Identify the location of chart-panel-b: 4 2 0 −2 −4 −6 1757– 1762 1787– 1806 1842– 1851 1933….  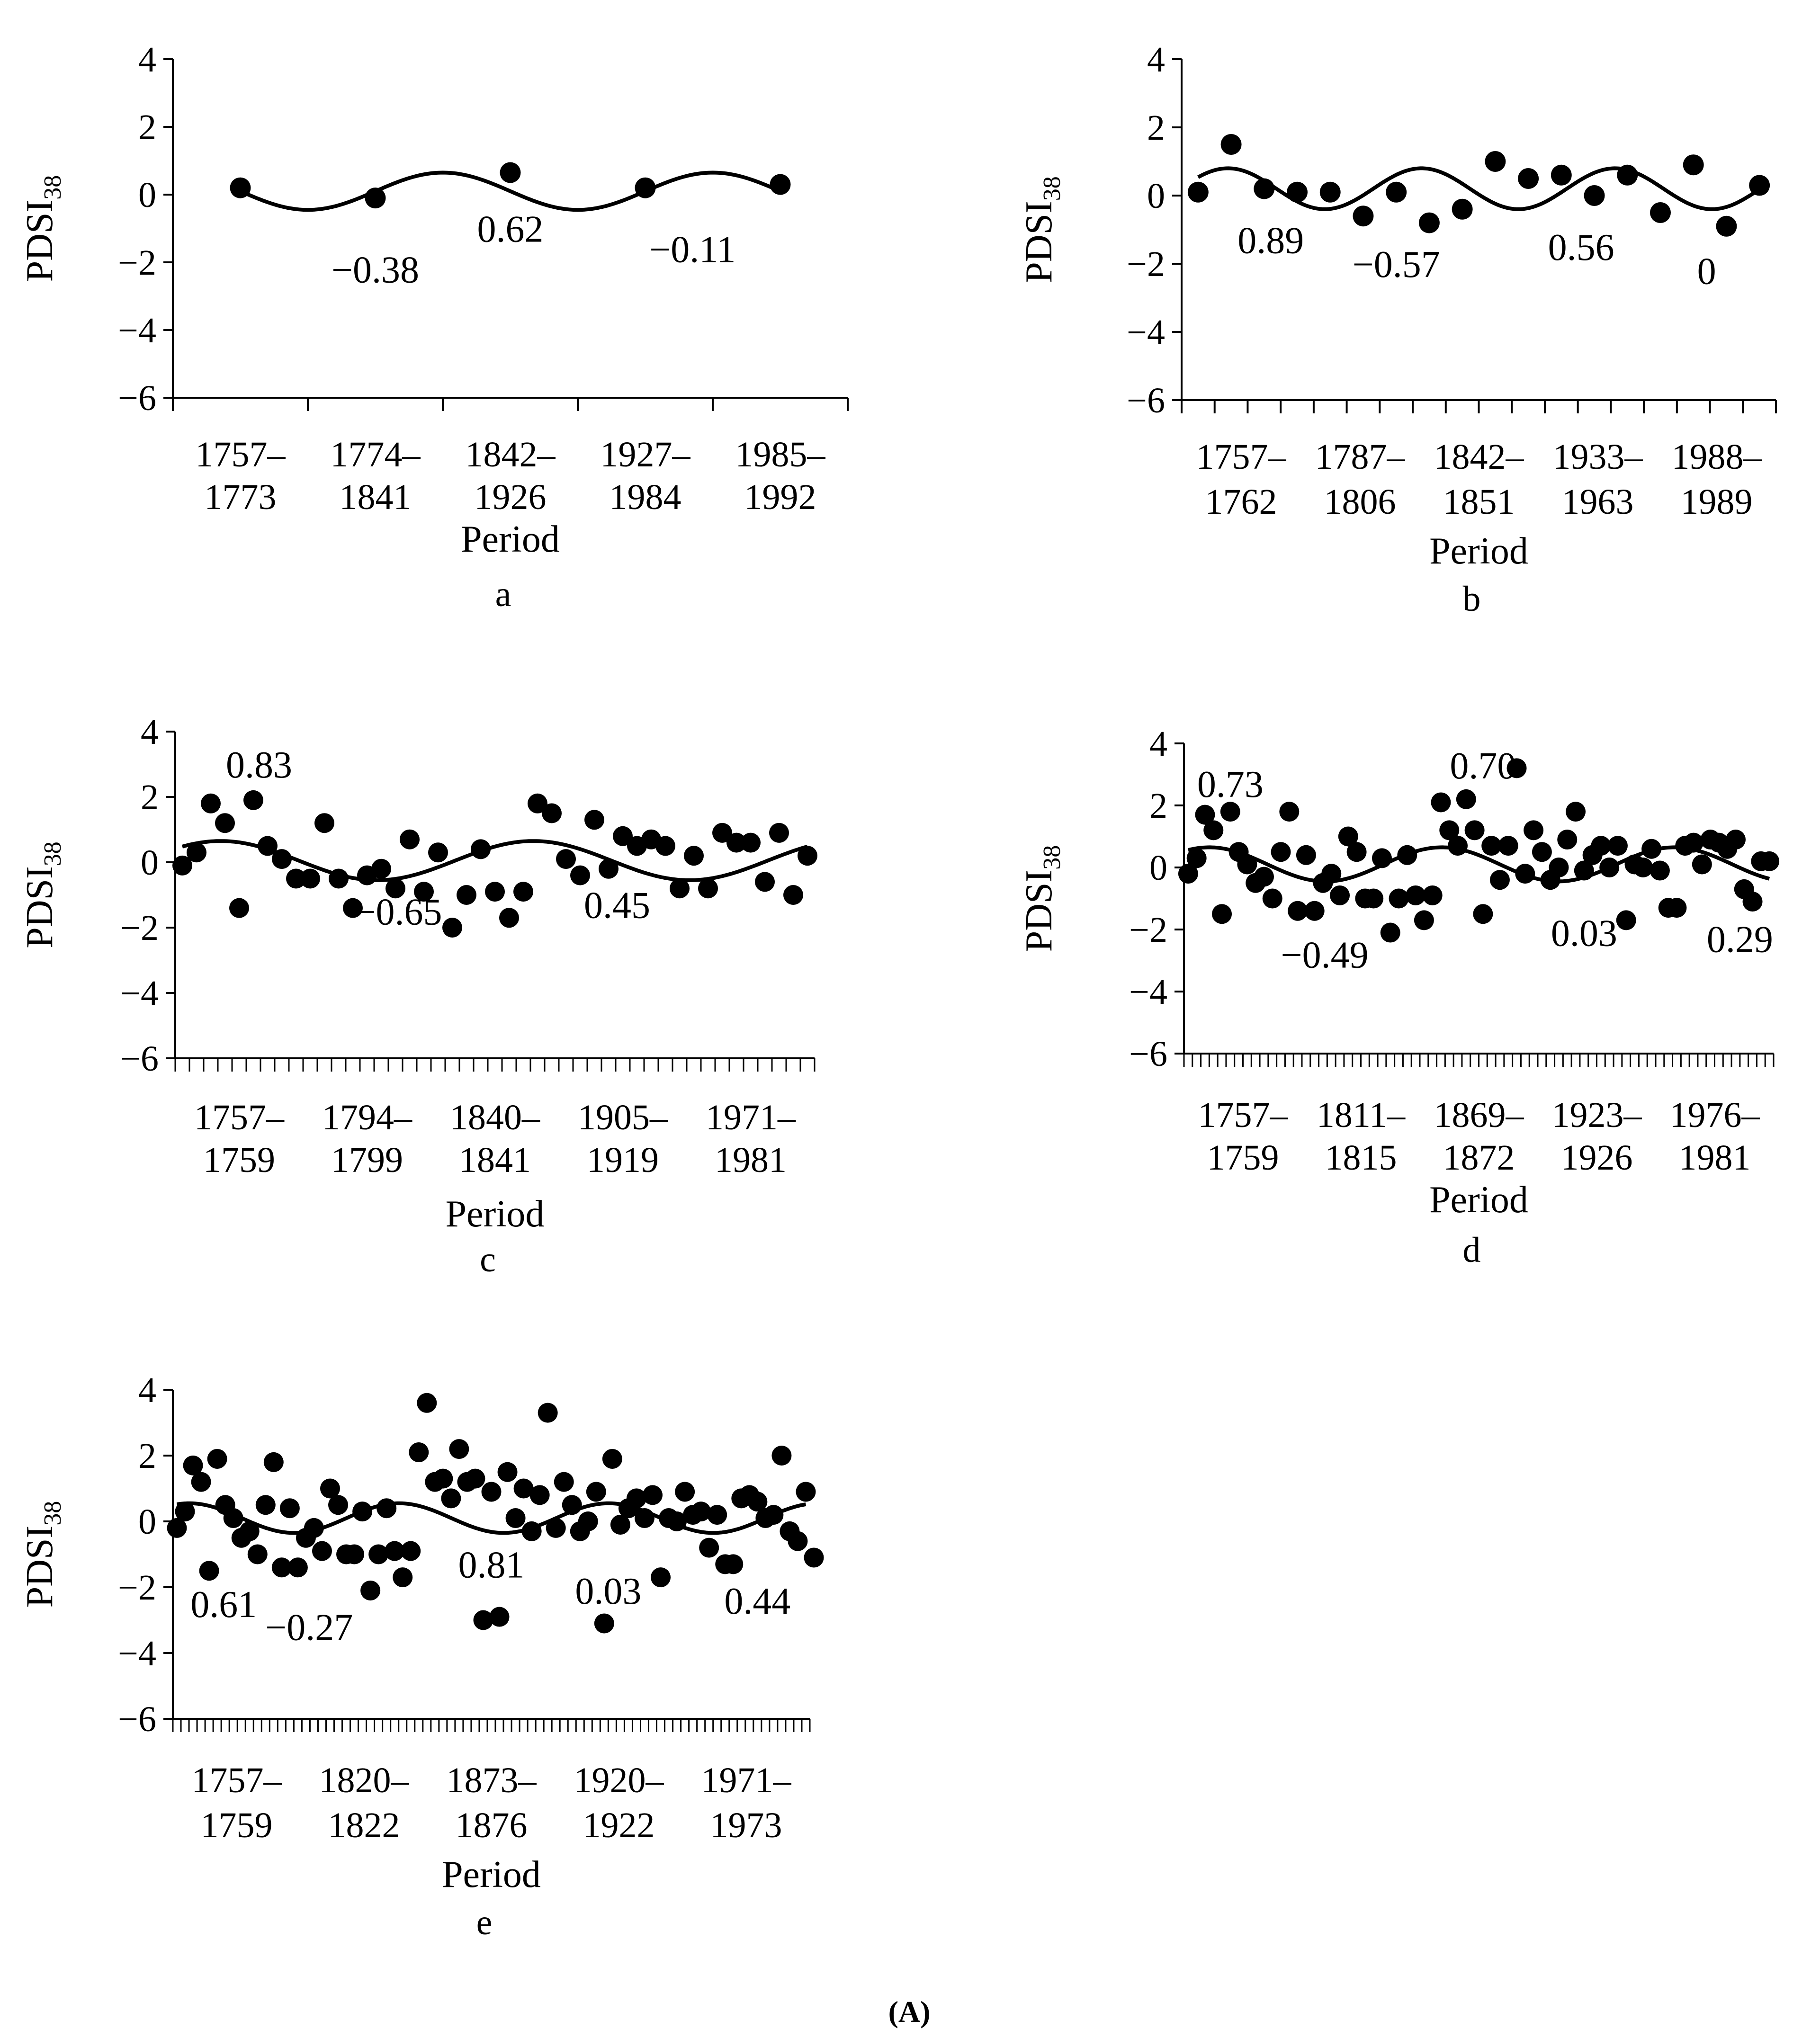
(1397, 329).